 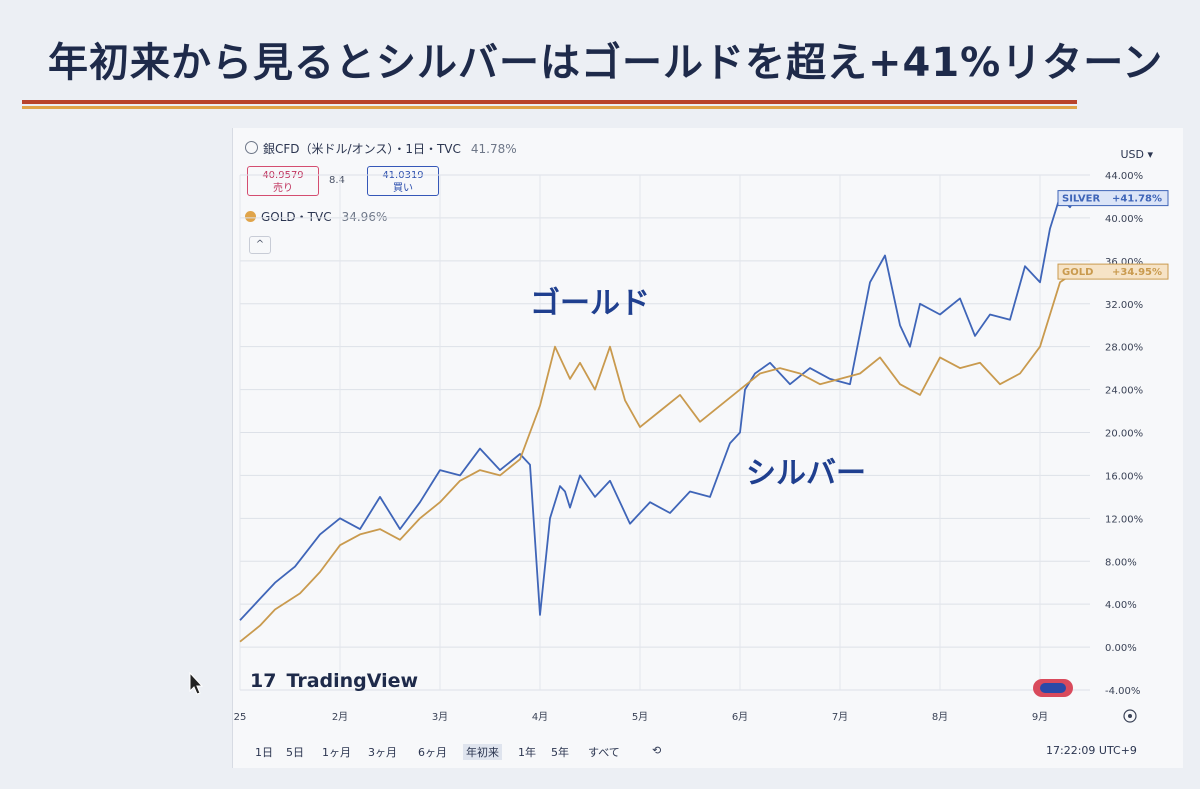 I want to click on currency-label: USD, so click(x=1132, y=154).